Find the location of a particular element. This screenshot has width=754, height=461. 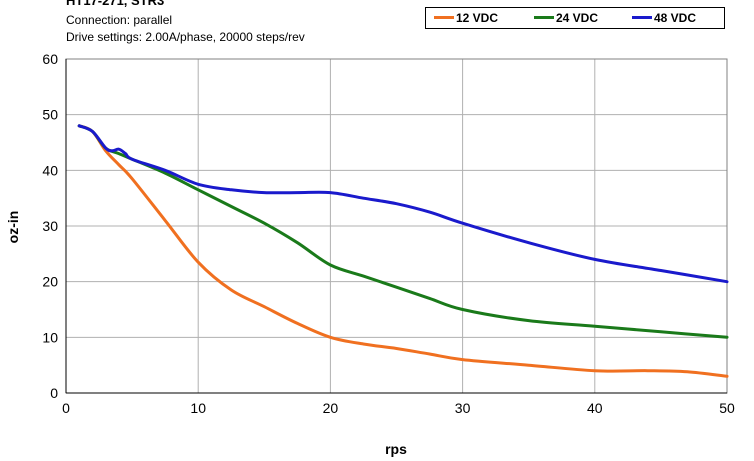

legend-label-12vdc: 12 VDC is located at coordinates (477, 18).